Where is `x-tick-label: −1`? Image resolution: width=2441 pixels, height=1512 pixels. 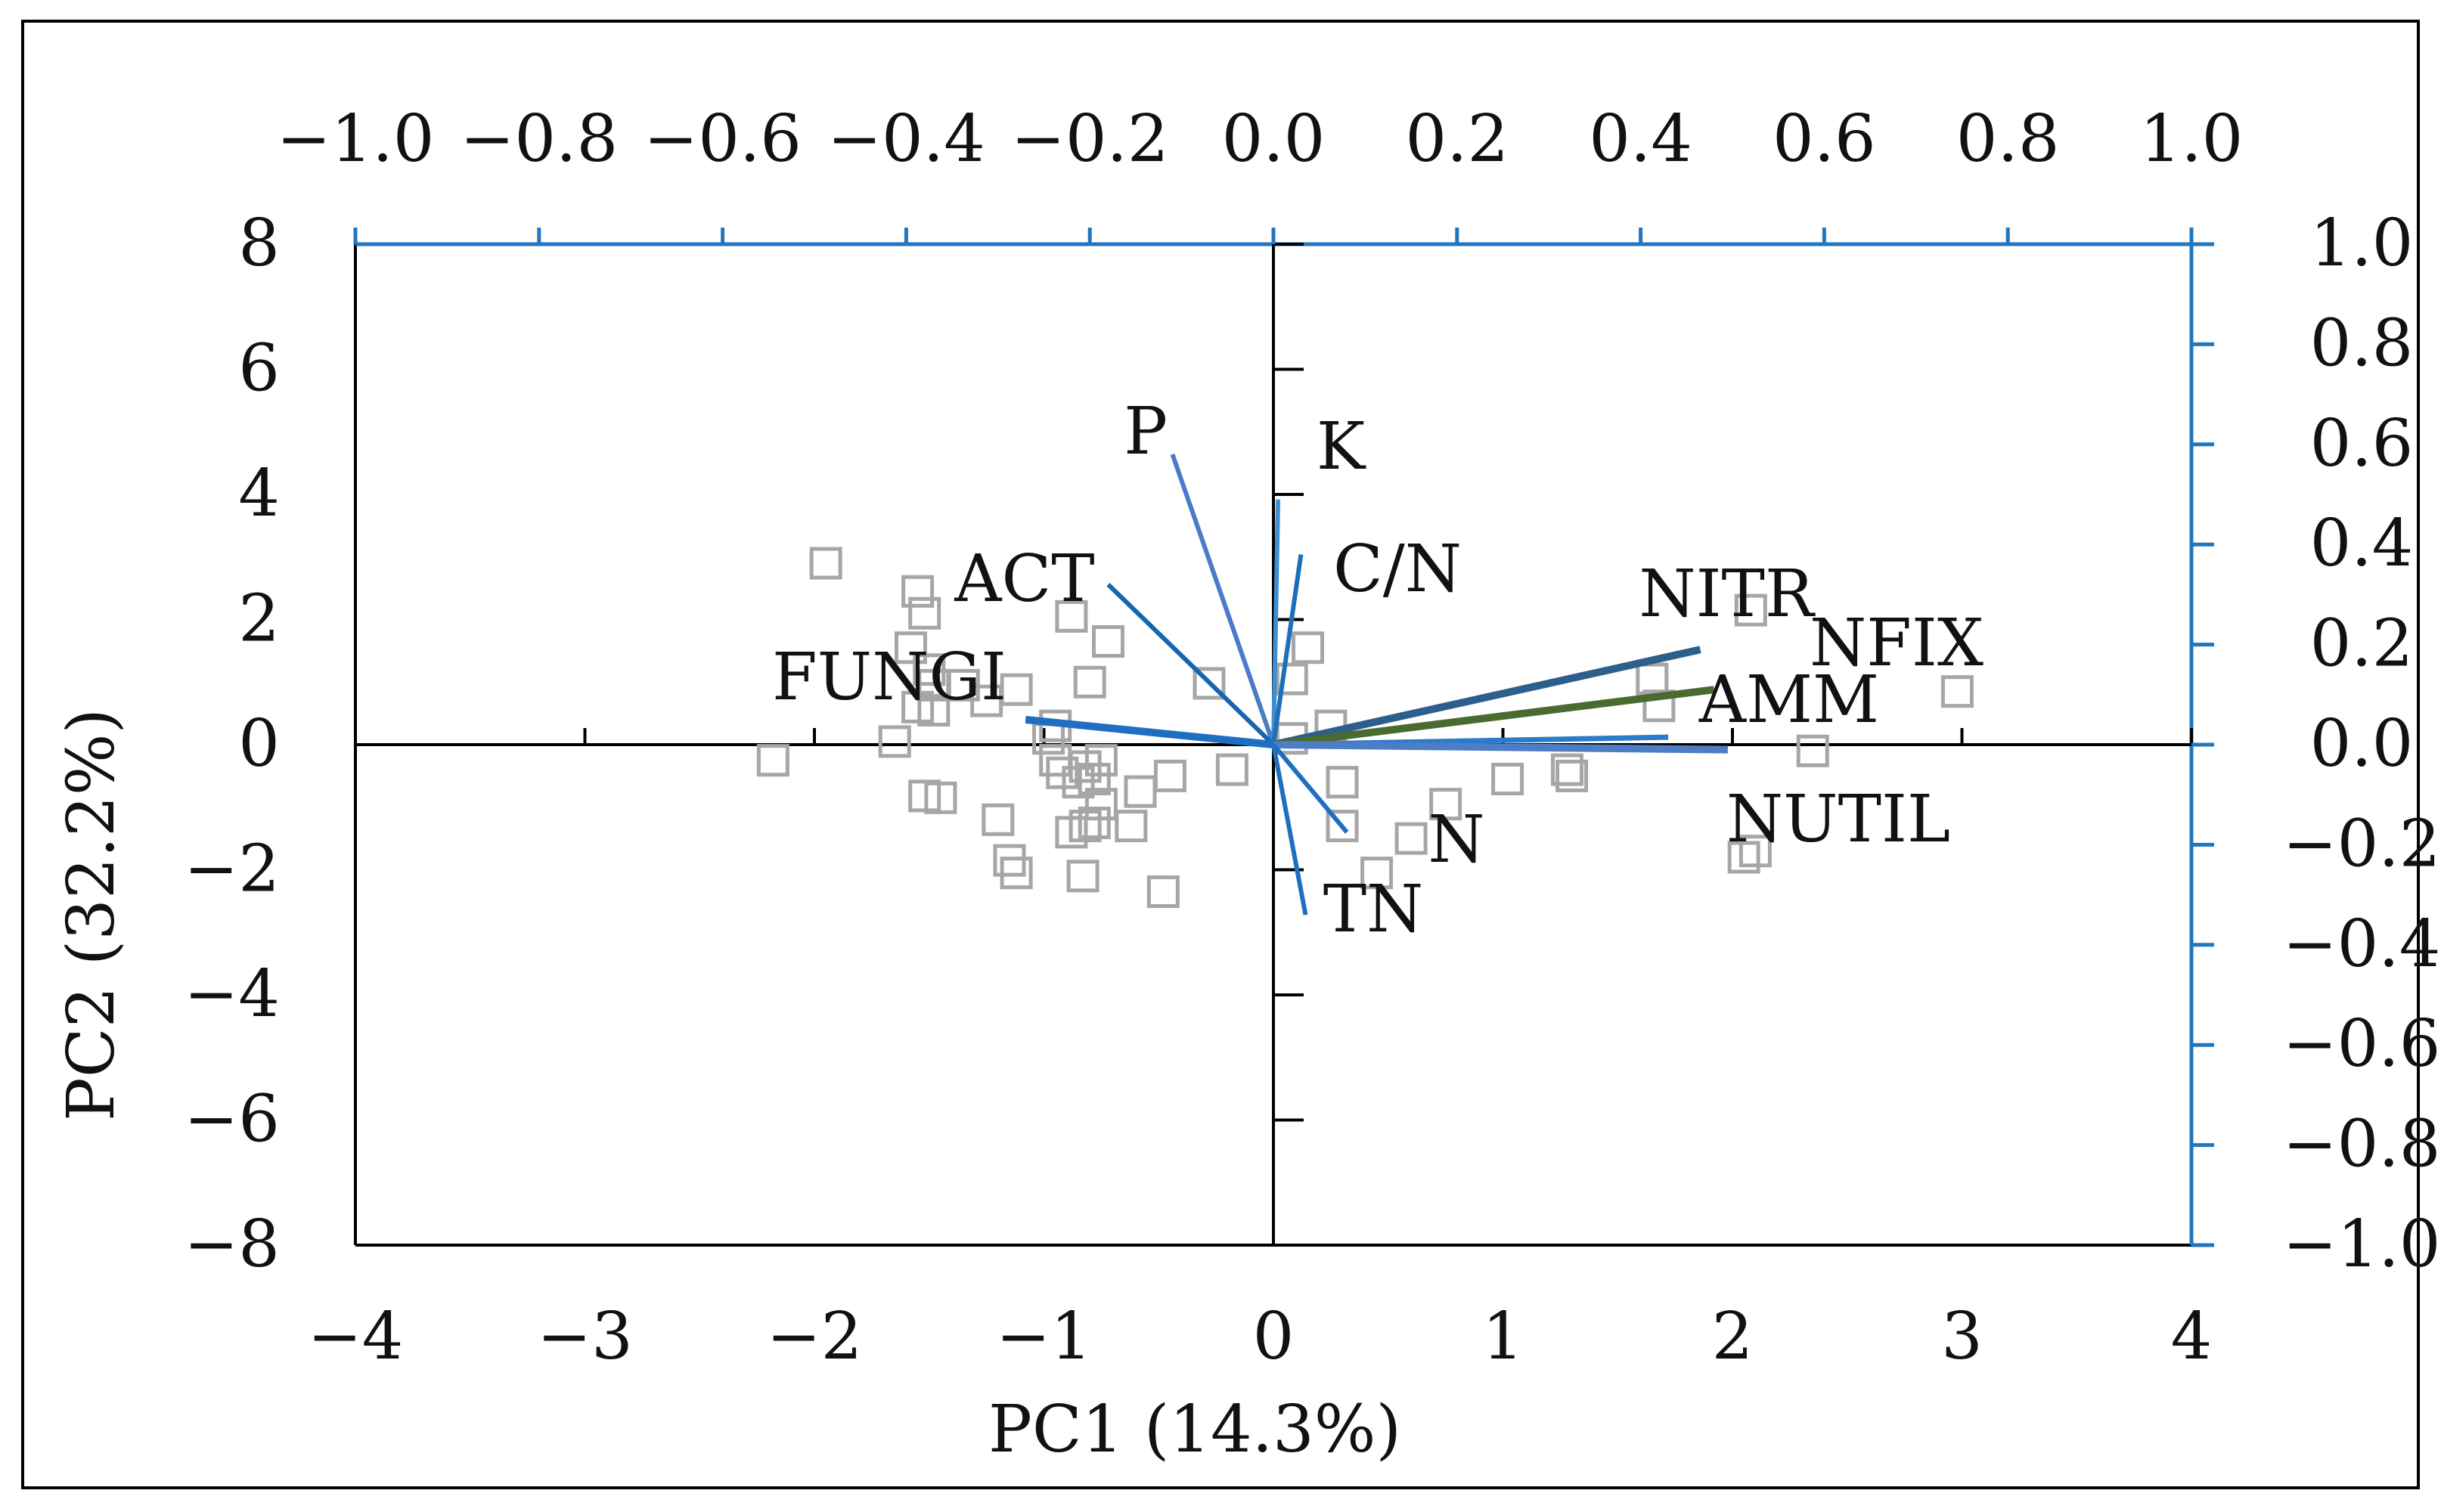 x-tick-label: −1 is located at coordinates (1044, 1336).